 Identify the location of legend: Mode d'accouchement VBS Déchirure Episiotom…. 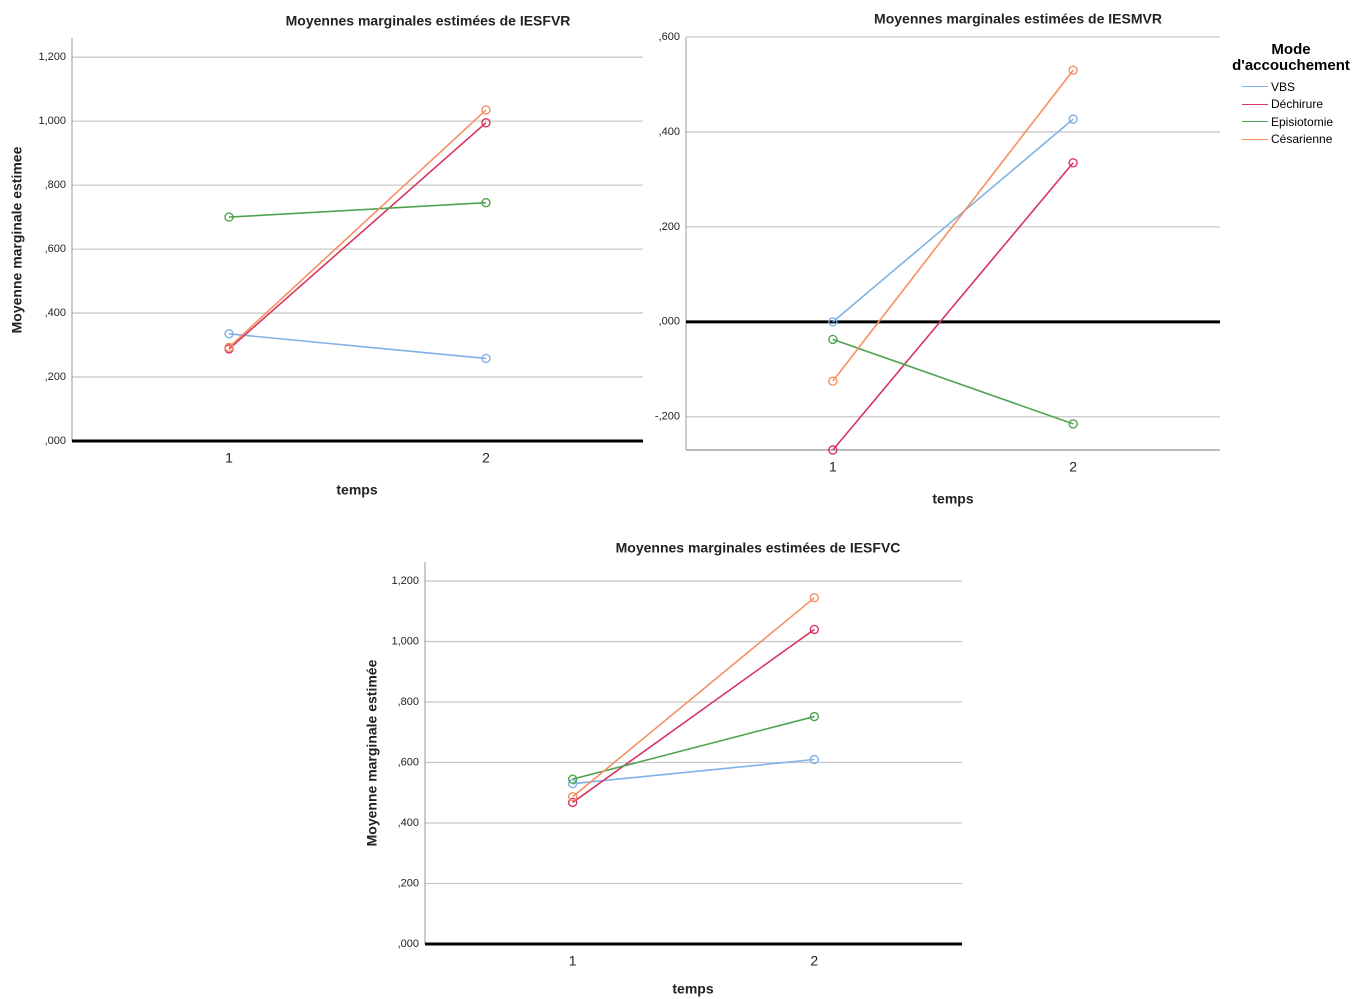
(1291, 95).